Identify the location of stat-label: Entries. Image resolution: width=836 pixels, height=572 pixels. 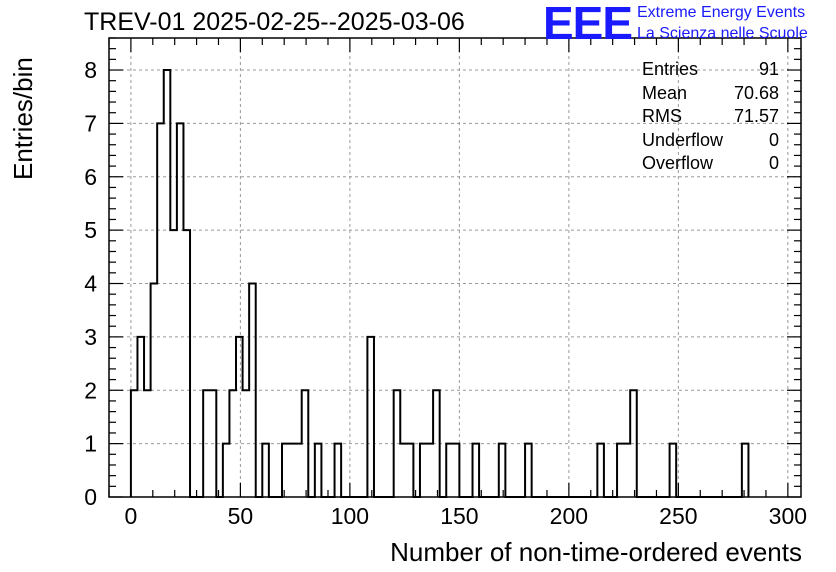
(670, 69).